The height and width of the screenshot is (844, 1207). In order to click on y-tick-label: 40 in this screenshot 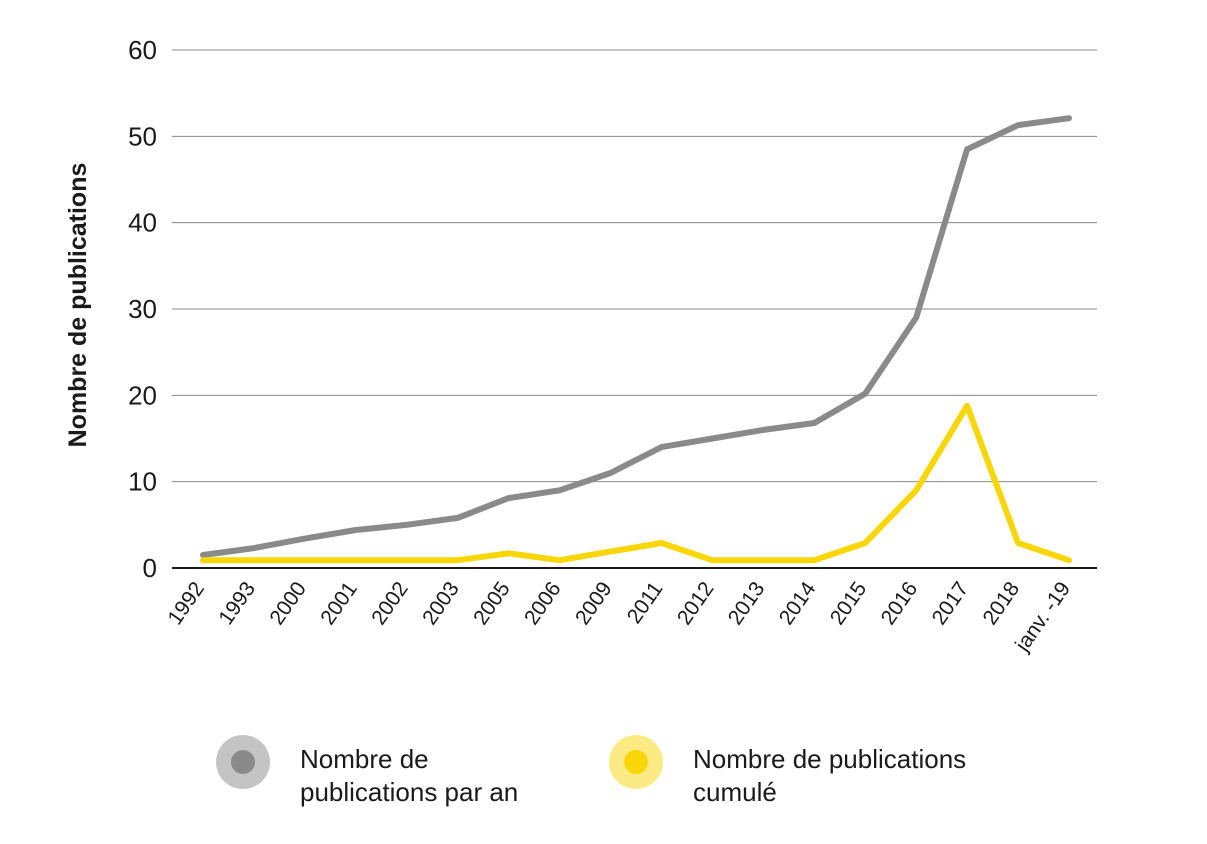, I will do `click(142, 223)`.